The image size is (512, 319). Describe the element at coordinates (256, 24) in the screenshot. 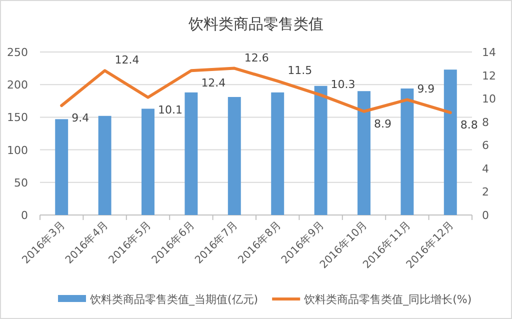

I see `chart-title: 饮料类商品零售类值` at that location.